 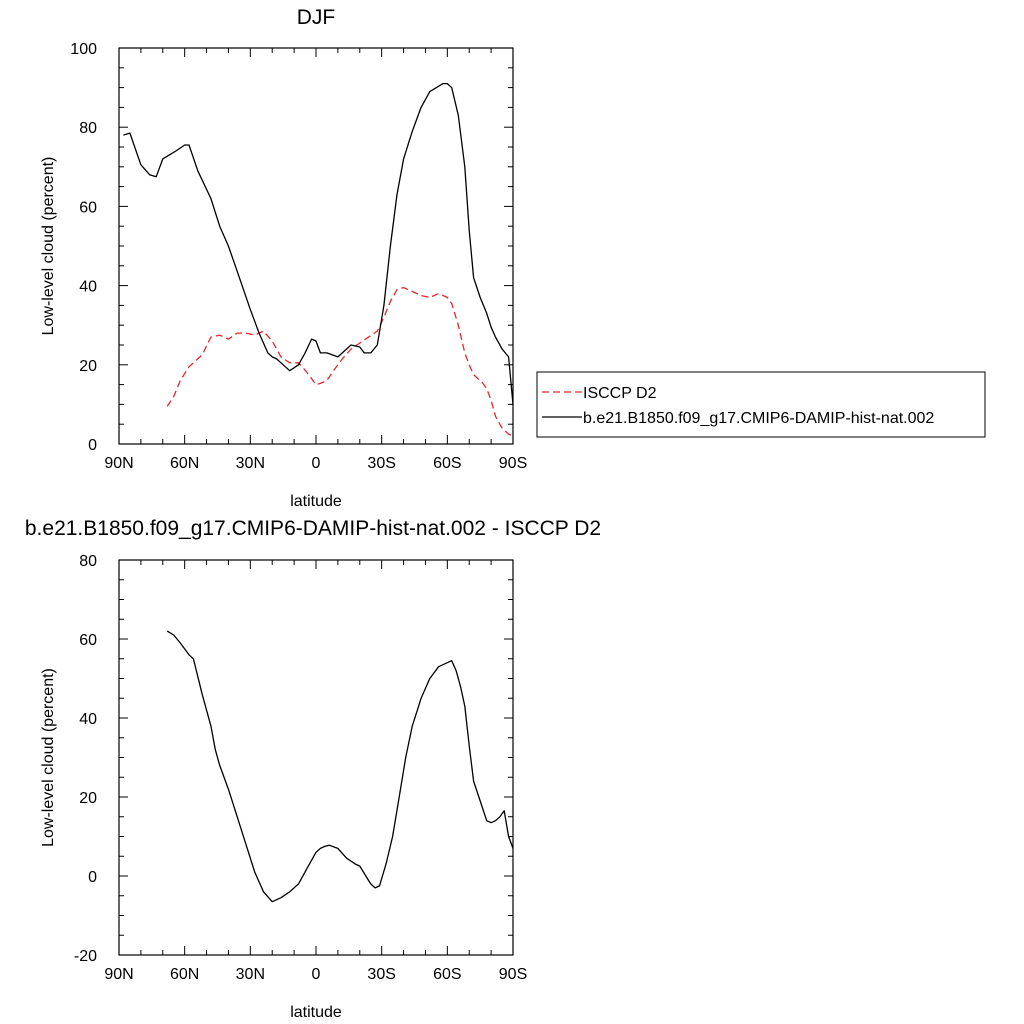 What do you see at coordinates (316, 17) in the screenshot?
I see `chart-title: DJF` at bounding box center [316, 17].